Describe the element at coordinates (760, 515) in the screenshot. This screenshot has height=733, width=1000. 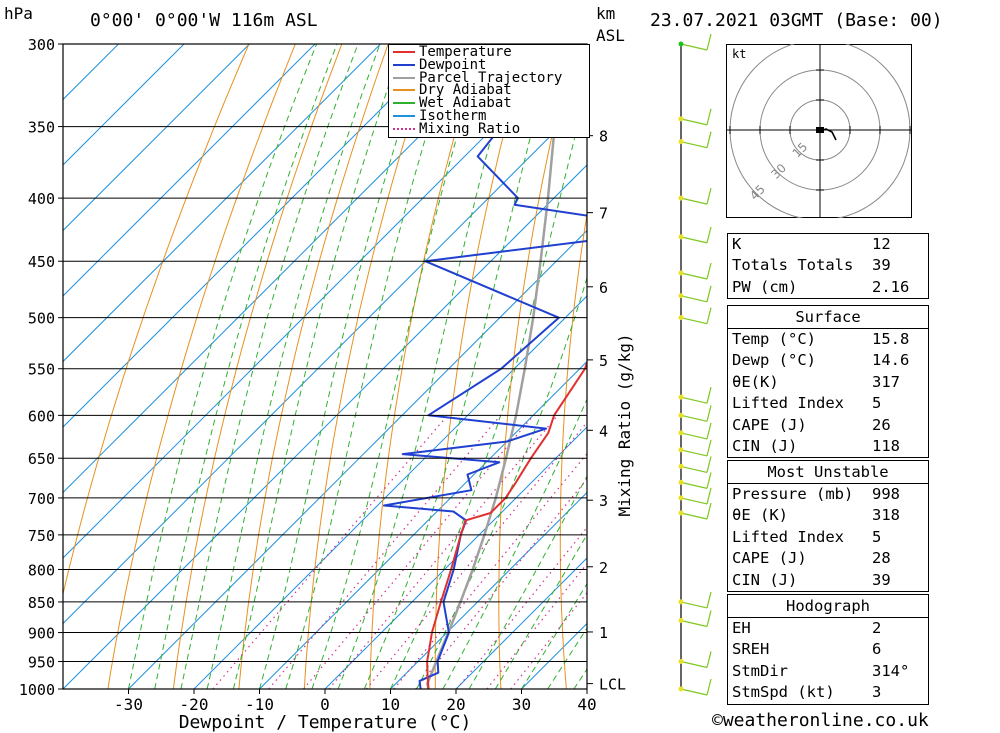
I see `index-label: θE (K)` at that location.